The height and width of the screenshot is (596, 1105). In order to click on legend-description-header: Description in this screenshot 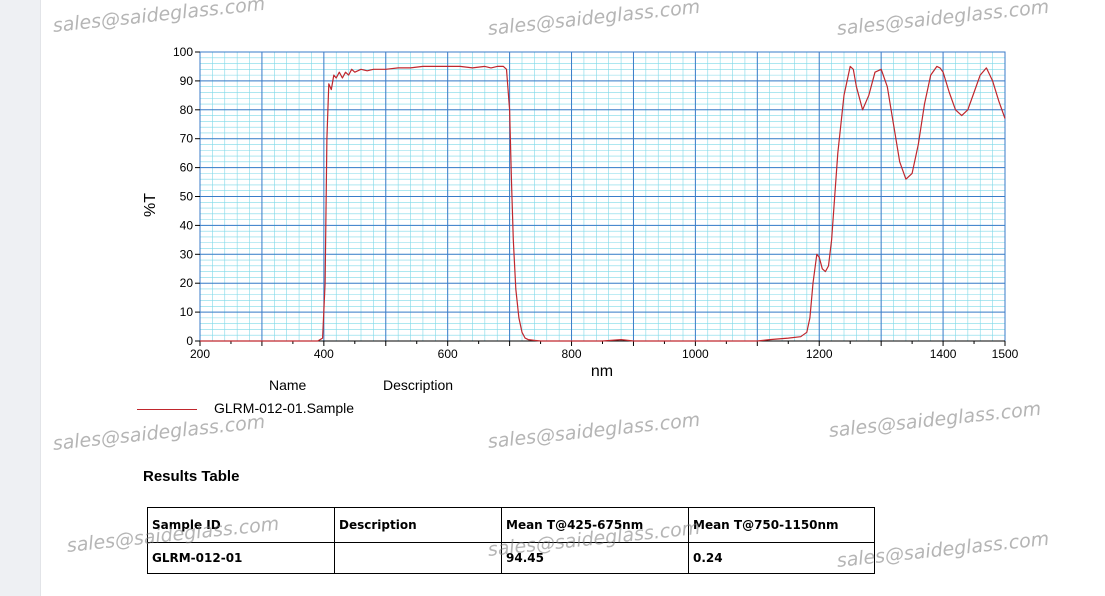, I will do `click(418, 385)`.